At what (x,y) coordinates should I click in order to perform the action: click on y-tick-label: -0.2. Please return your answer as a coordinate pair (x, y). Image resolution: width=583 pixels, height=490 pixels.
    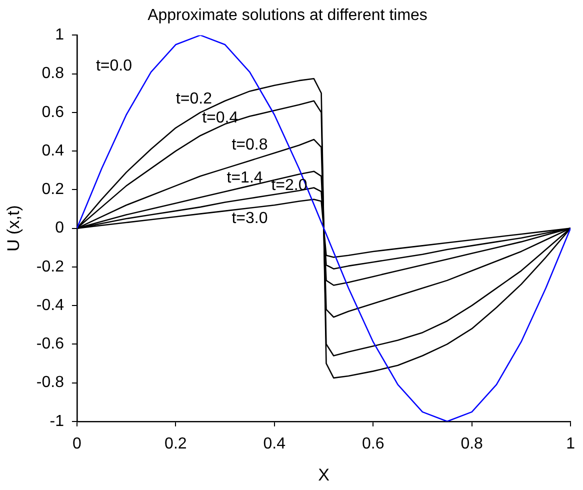
    Looking at the image, I should click on (50, 267).